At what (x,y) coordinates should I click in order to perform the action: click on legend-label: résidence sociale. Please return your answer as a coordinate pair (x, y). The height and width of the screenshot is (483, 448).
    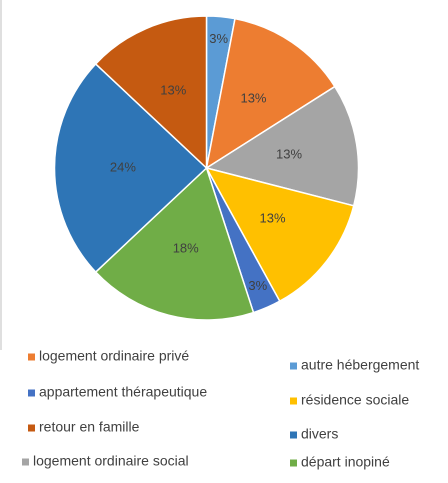
    Looking at the image, I should click on (355, 400).